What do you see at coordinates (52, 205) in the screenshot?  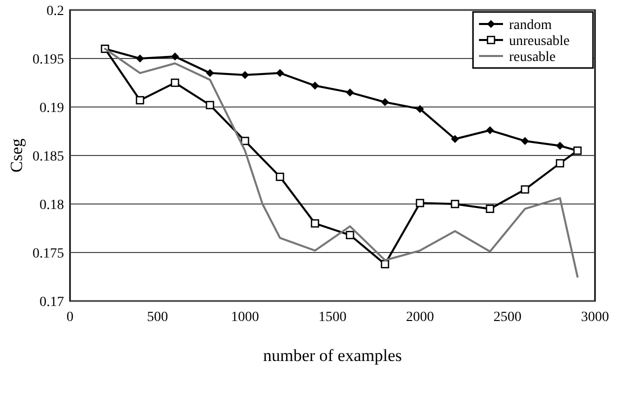 I see `y-tick-label: 0.18` at bounding box center [52, 205].